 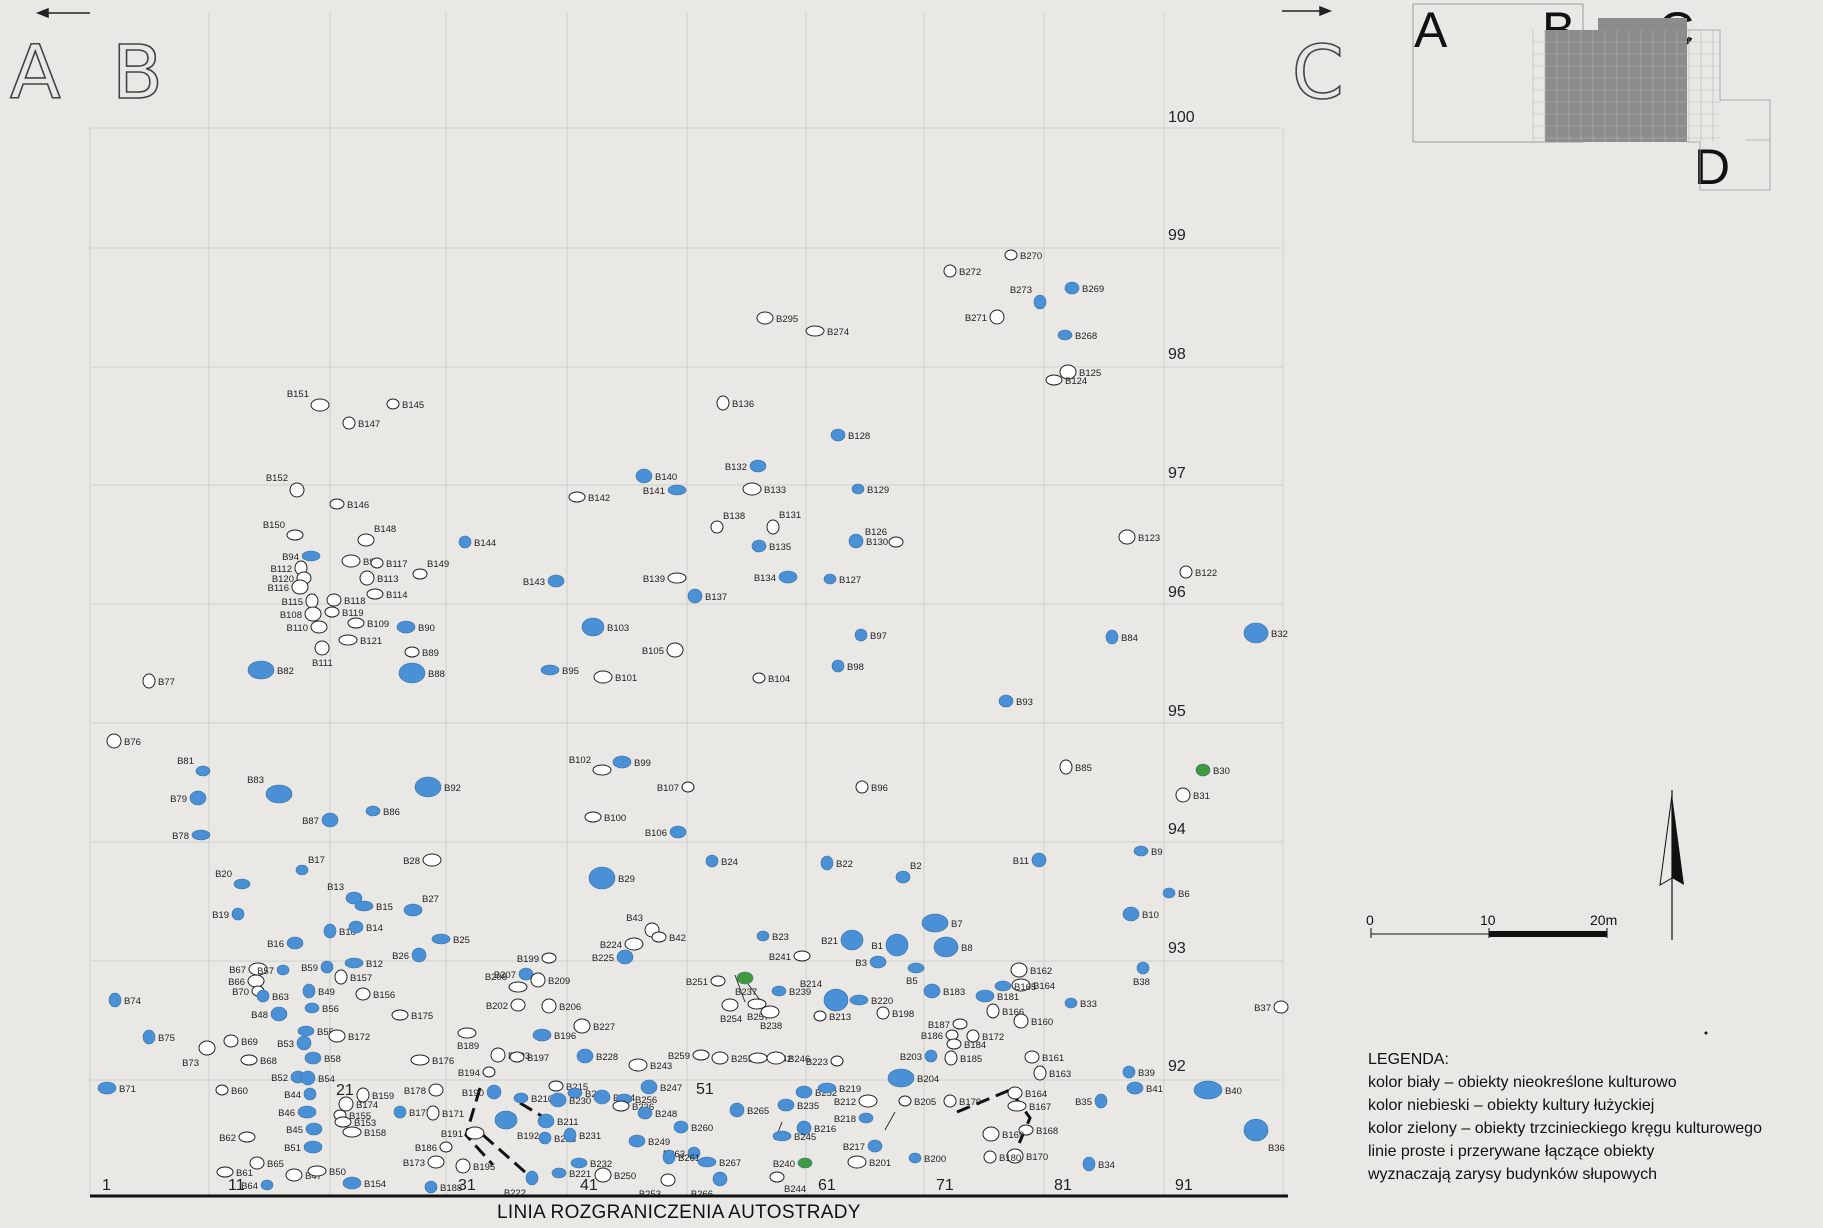 What do you see at coordinates (677, 490) in the screenshot?
I see `feature-b141` at bounding box center [677, 490].